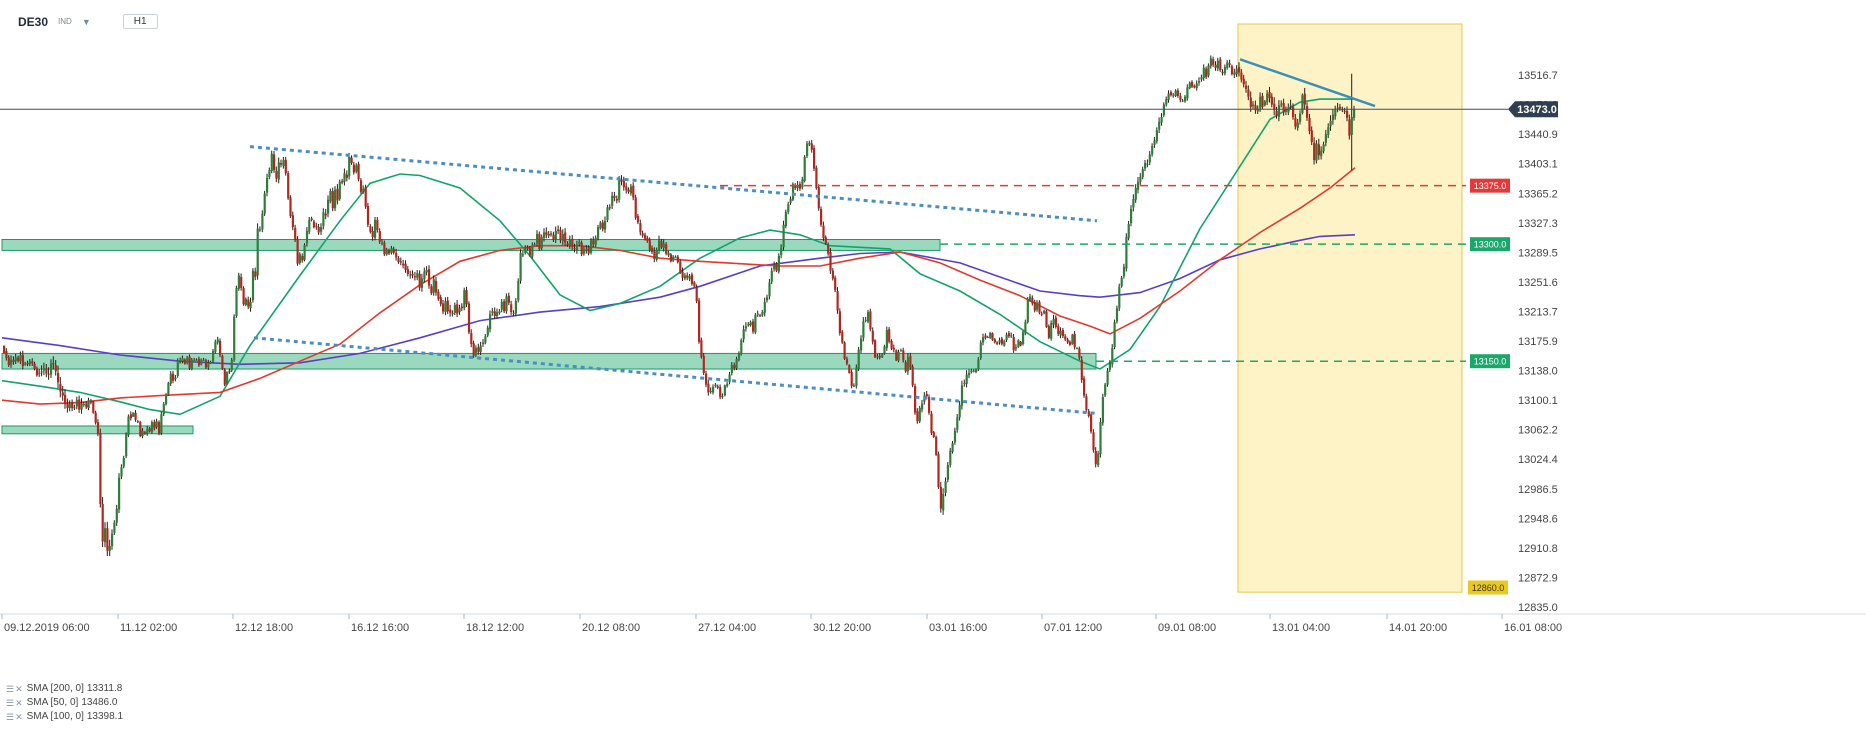  I want to click on x-tick-label: 03.01 16:00, so click(958, 628).